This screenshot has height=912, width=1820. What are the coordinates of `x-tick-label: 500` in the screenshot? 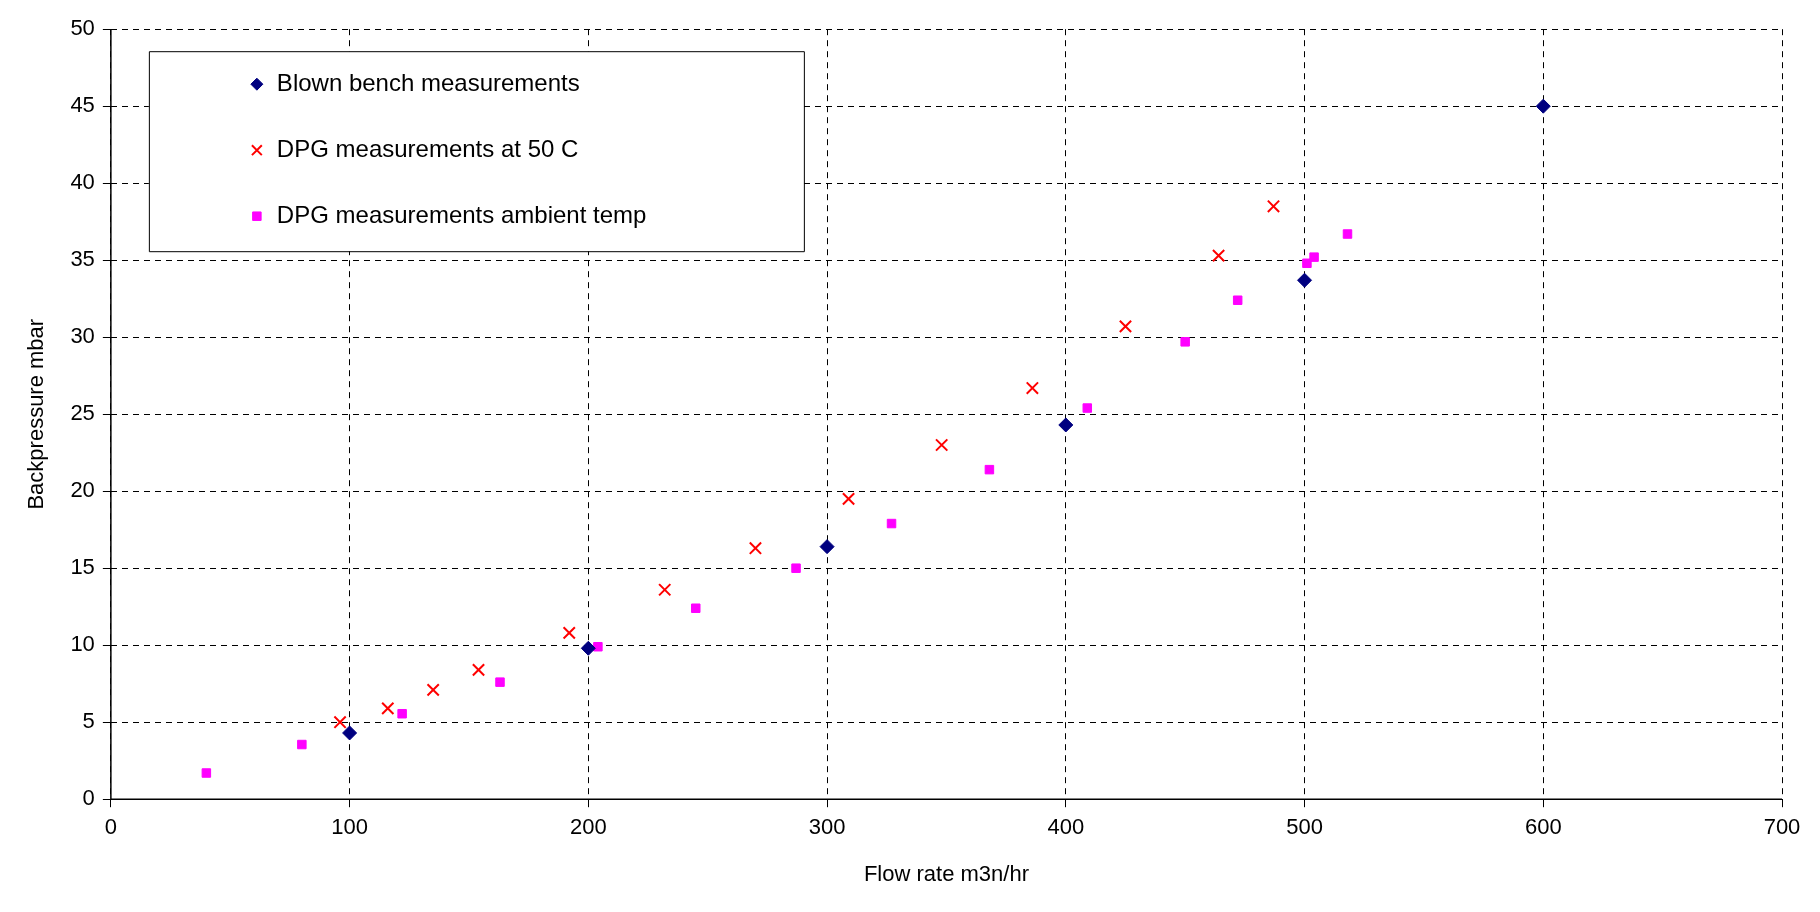 It's located at (1304, 827).